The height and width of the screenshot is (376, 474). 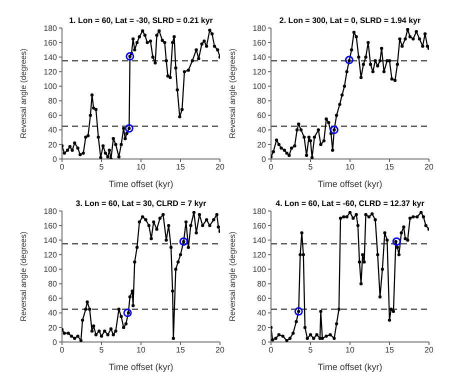 I want to click on chart-title: 4. Lon = 60, Lat = -60, CLRD = 12.37 kyr, so click(x=350, y=203).